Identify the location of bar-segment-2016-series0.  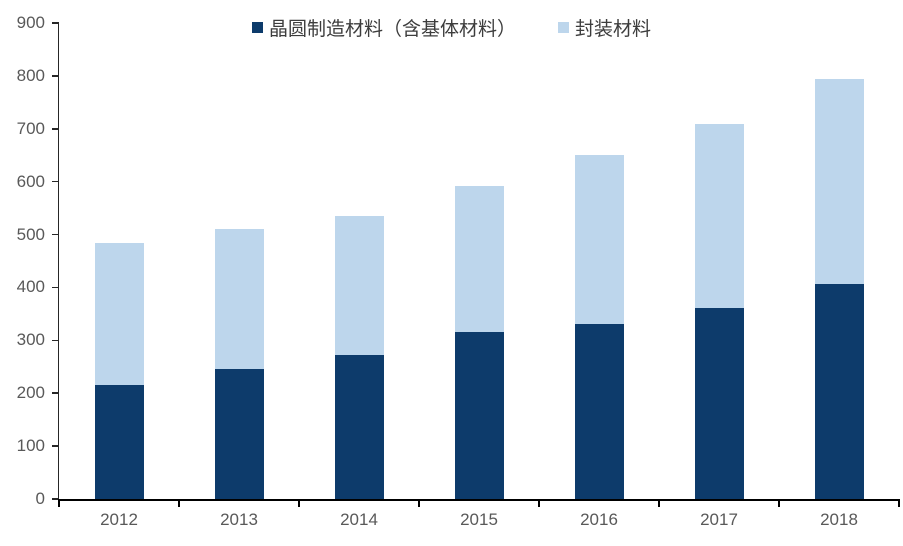
(599, 411).